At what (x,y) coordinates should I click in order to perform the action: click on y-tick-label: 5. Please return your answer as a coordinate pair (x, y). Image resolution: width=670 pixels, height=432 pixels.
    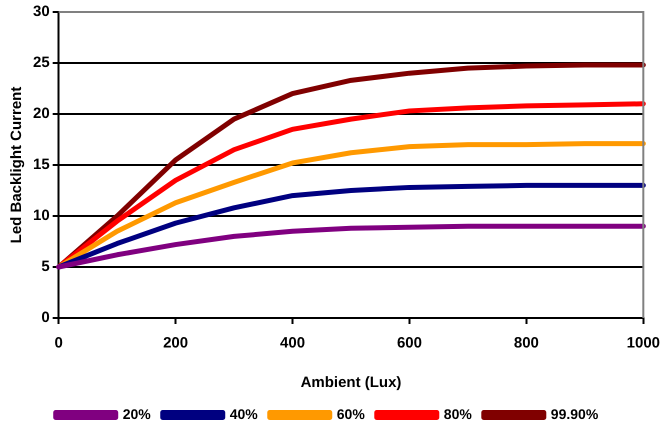
    Looking at the image, I should click on (45, 267).